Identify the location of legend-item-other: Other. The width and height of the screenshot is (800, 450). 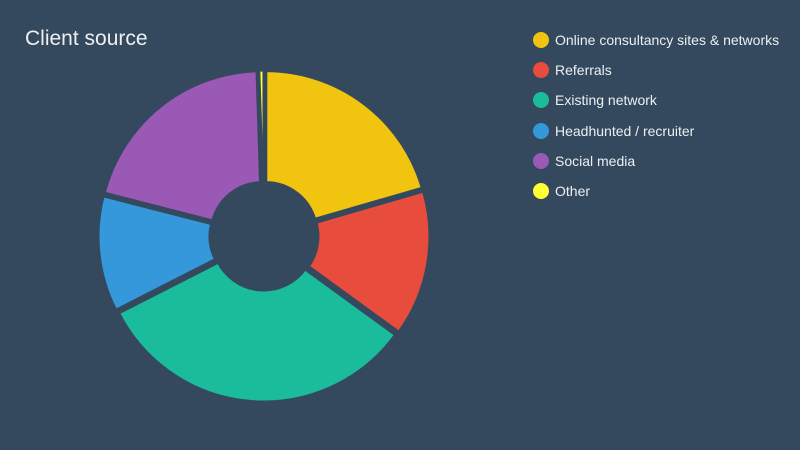
(656, 191).